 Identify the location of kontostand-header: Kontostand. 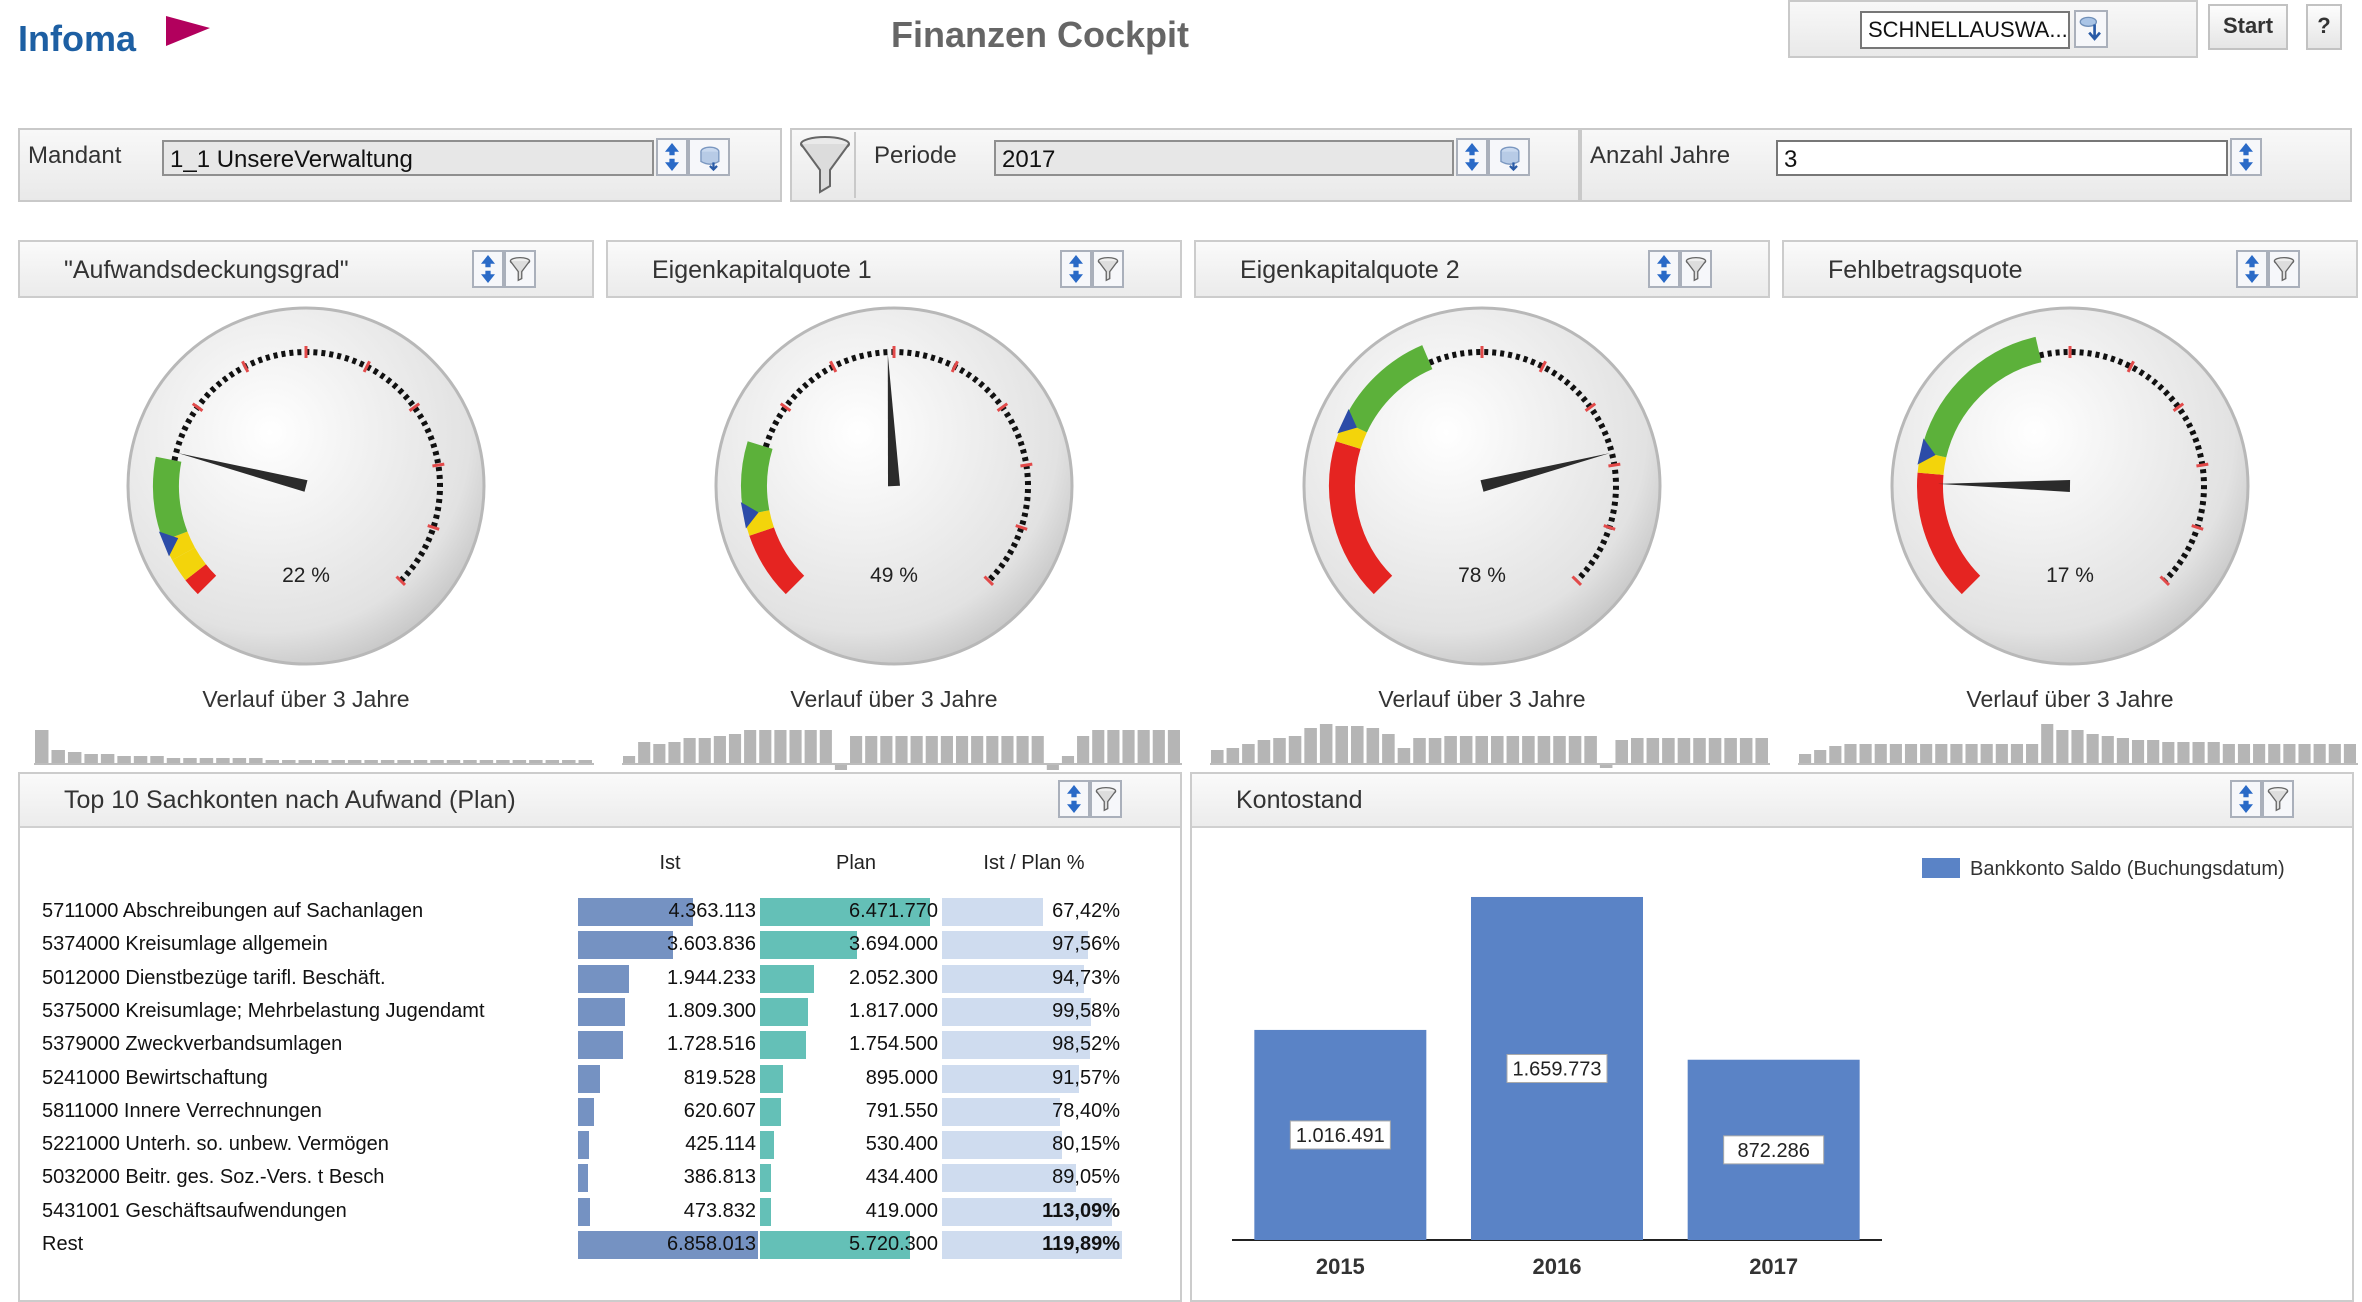
(1772, 801).